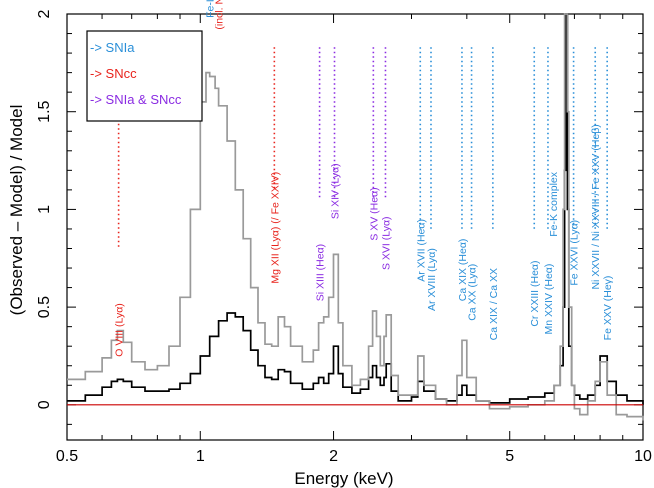 The height and width of the screenshot is (488, 654). Describe the element at coordinates (120, 330) in the screenshot. I see `emission-line-label: O VIII (Lyα)` at that location.